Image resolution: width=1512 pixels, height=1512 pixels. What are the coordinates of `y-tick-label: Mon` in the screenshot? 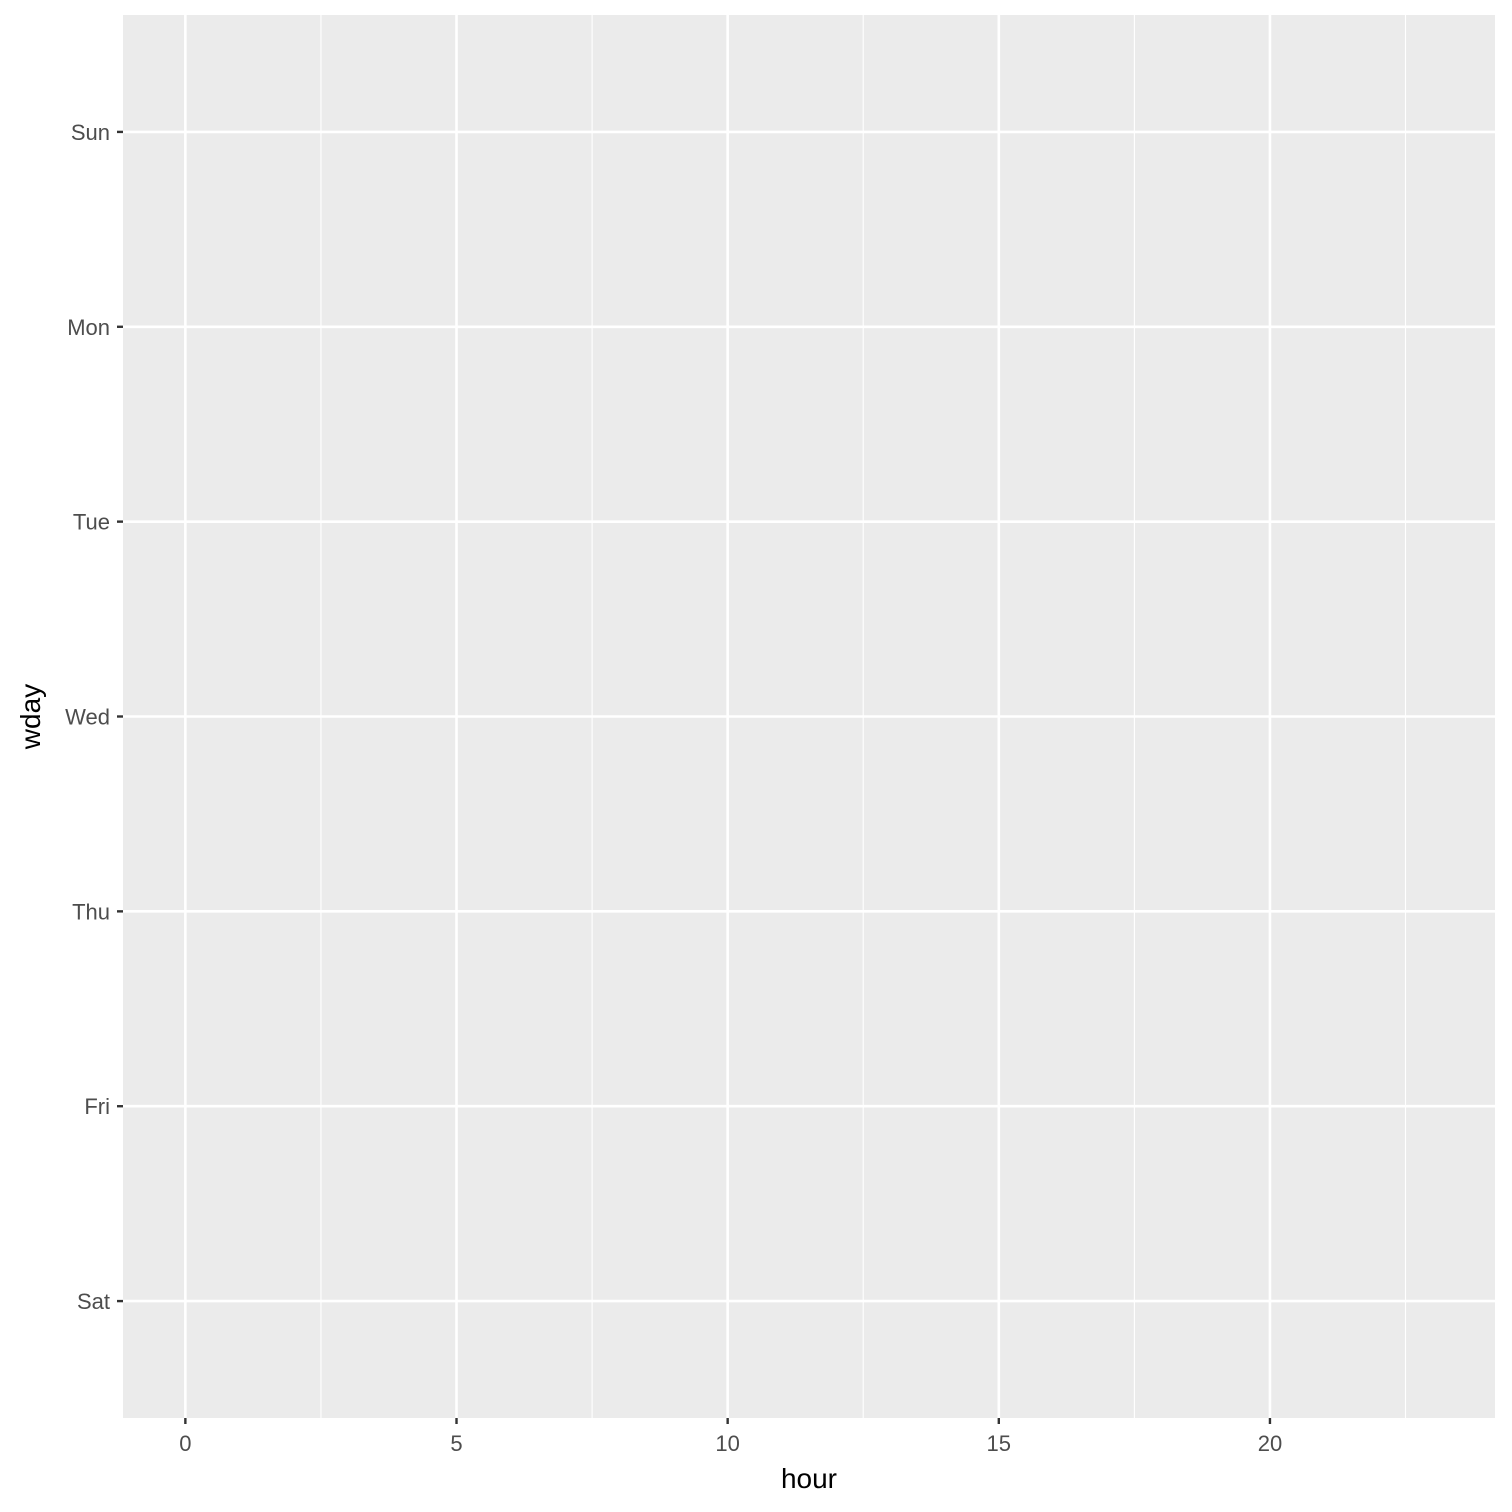 It's located at (88, 327).